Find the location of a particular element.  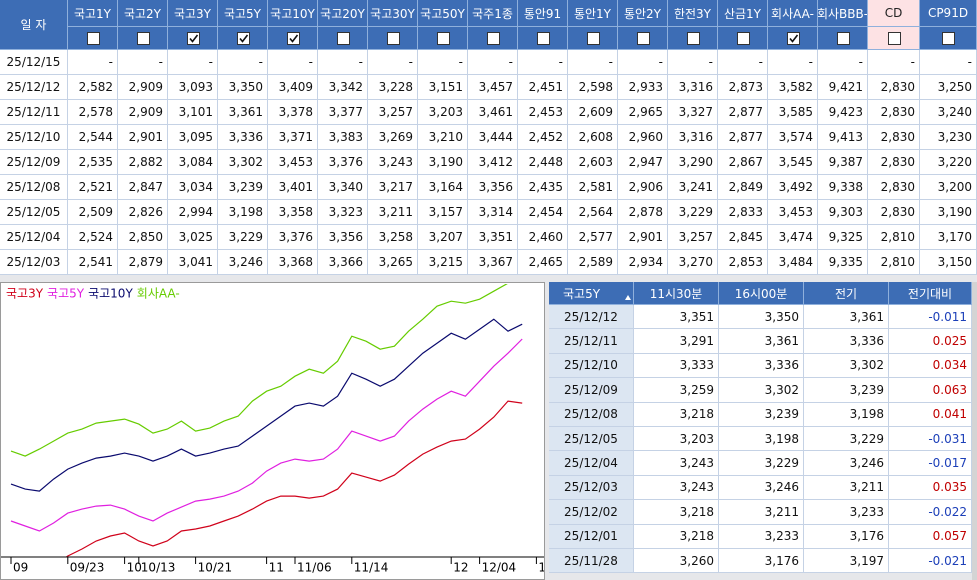

value-cell: 2,535 is located at coordinates (93, 162).